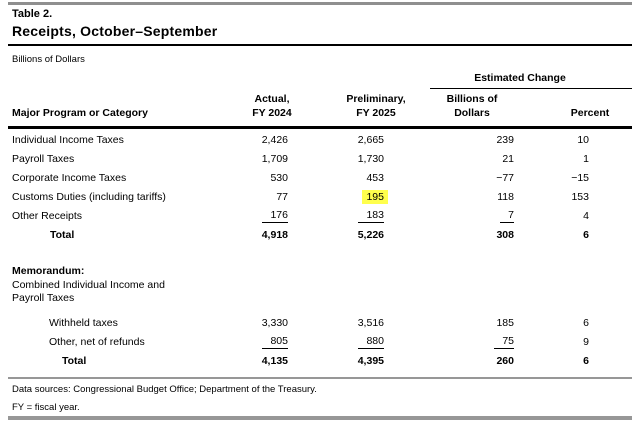 This screenshot has height=429, width=640. I want to click on row-label: Individual Income Taxes, so click(68, 139).